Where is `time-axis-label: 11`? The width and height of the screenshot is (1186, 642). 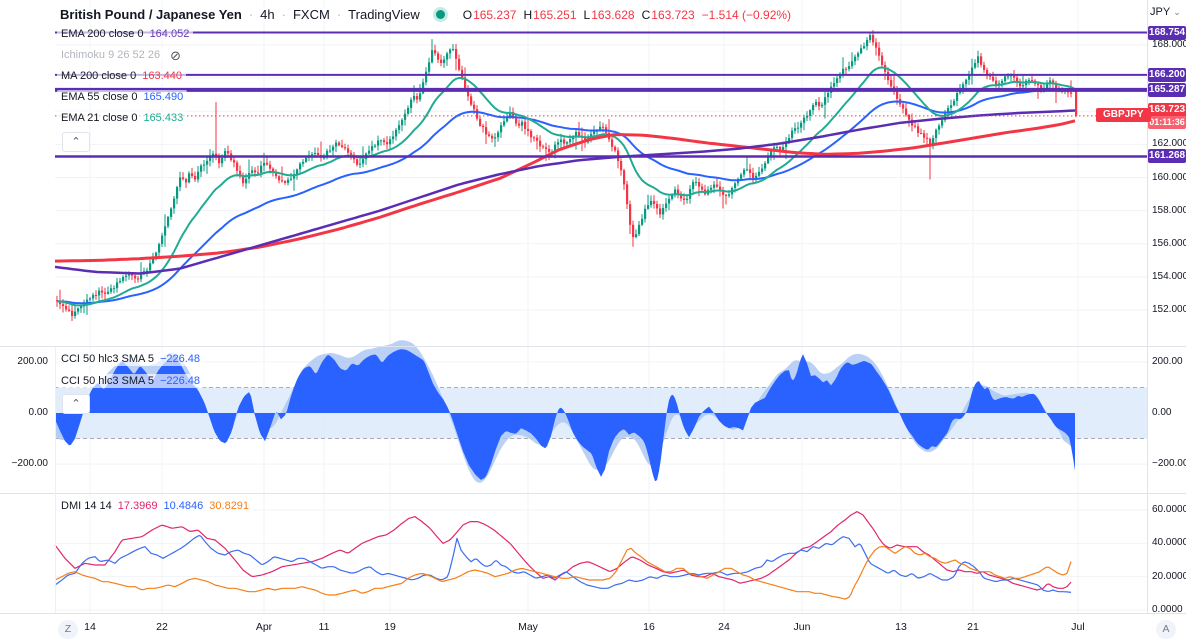
time-axis-label: 11 is located at coordinates (324, 627).